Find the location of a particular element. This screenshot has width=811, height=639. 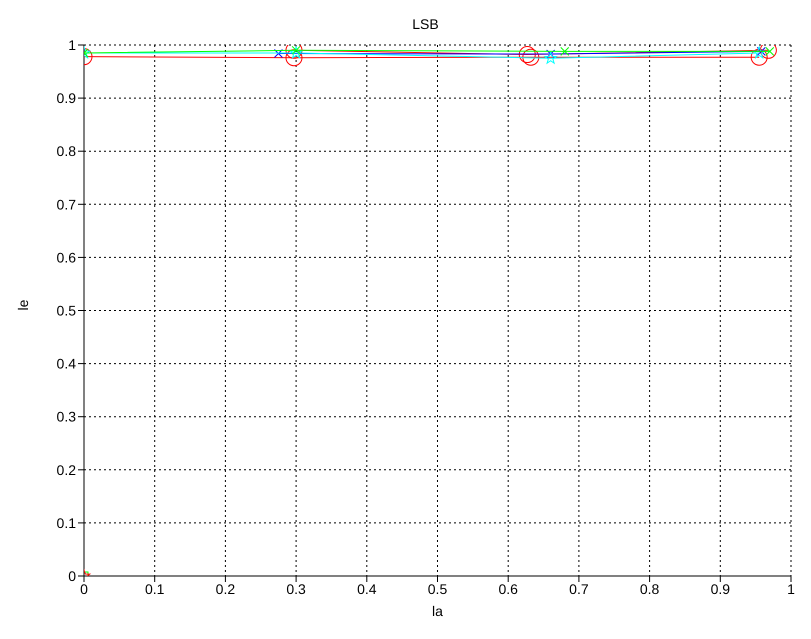

y-tick-label: 0.1 is located at coordinates (66, 522).